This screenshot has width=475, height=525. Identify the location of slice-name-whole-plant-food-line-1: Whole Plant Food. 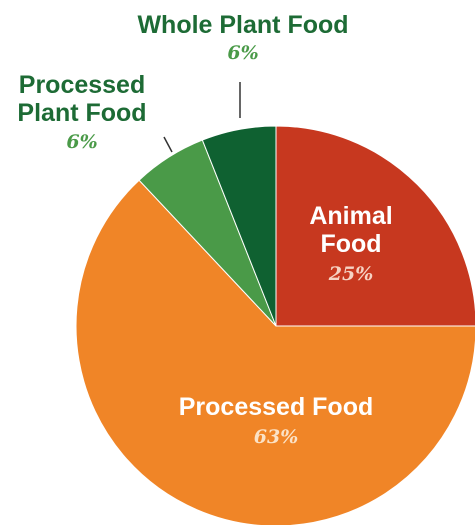
(242, 25).